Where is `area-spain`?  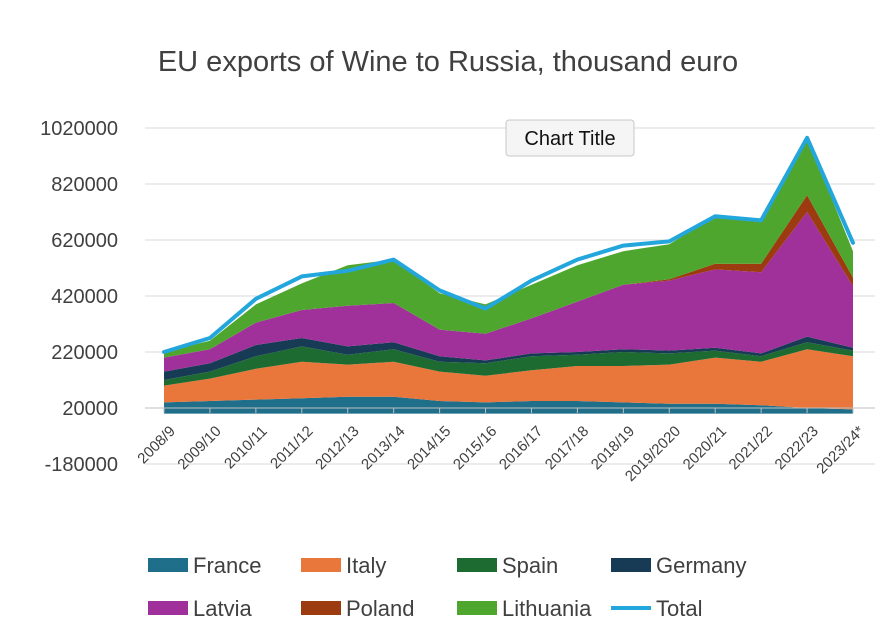
area-spain is located at coordinates (508, 364).